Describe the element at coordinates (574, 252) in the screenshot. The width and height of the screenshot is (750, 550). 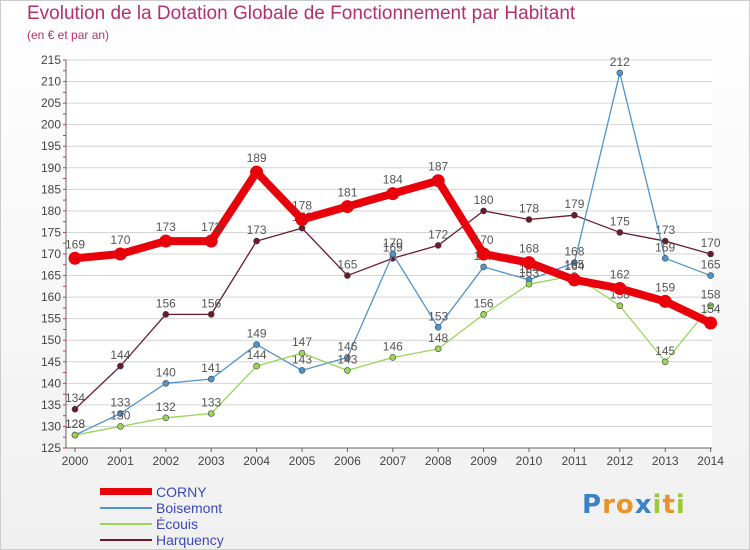
I see `data-label-boisemont: 168` at that location.